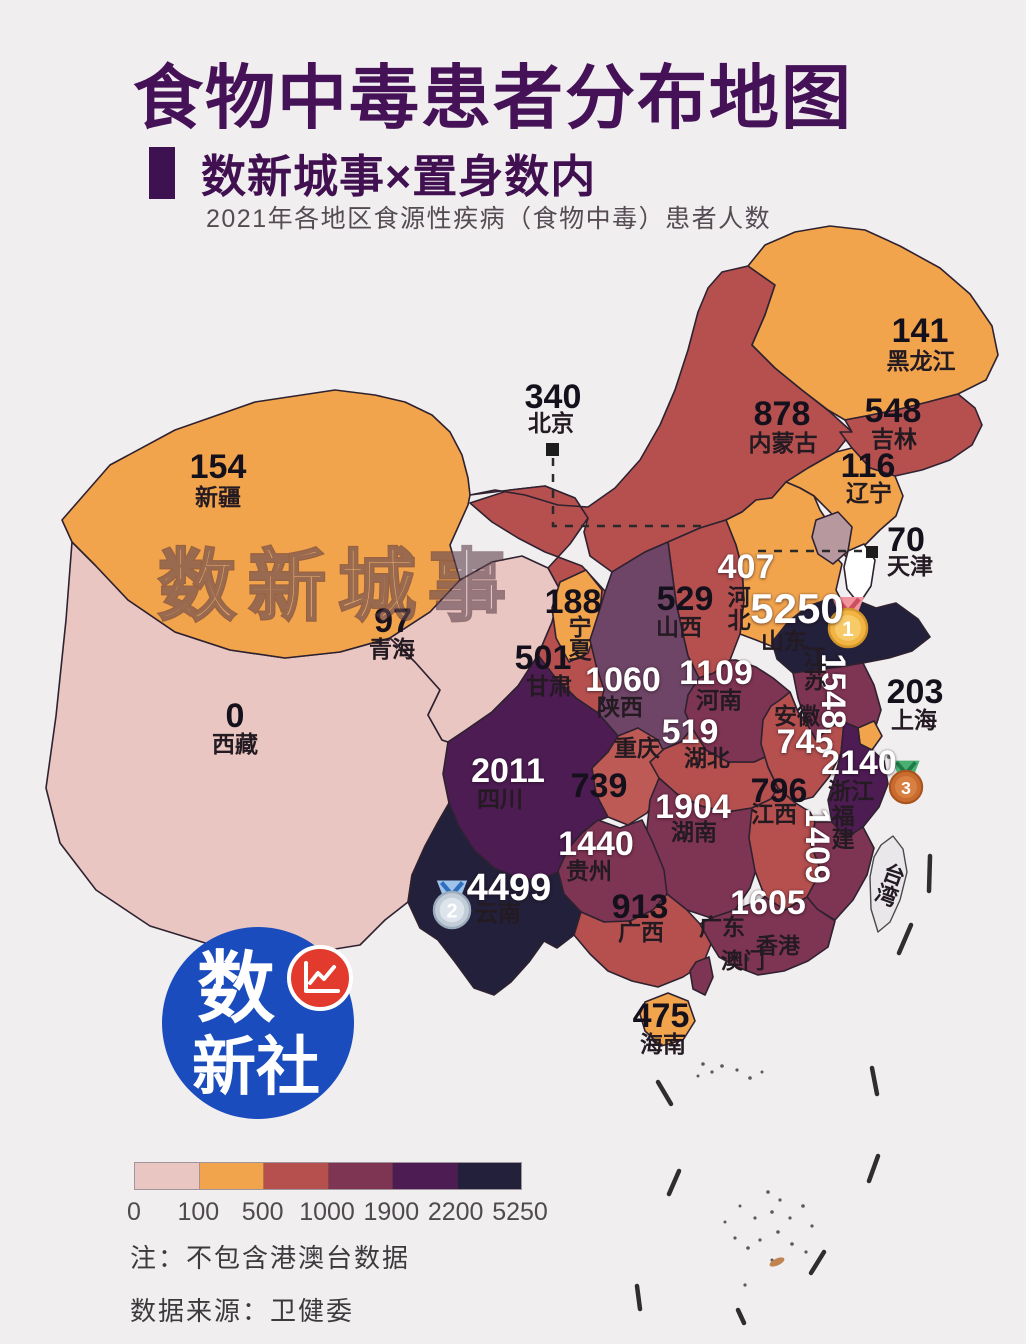 Image resolution: width=1026 pixels, height=1344 pixels. Describe the element at coordinates (256, 1067) in the screenshot. I see `logo-text-line2: 新社` at that location.